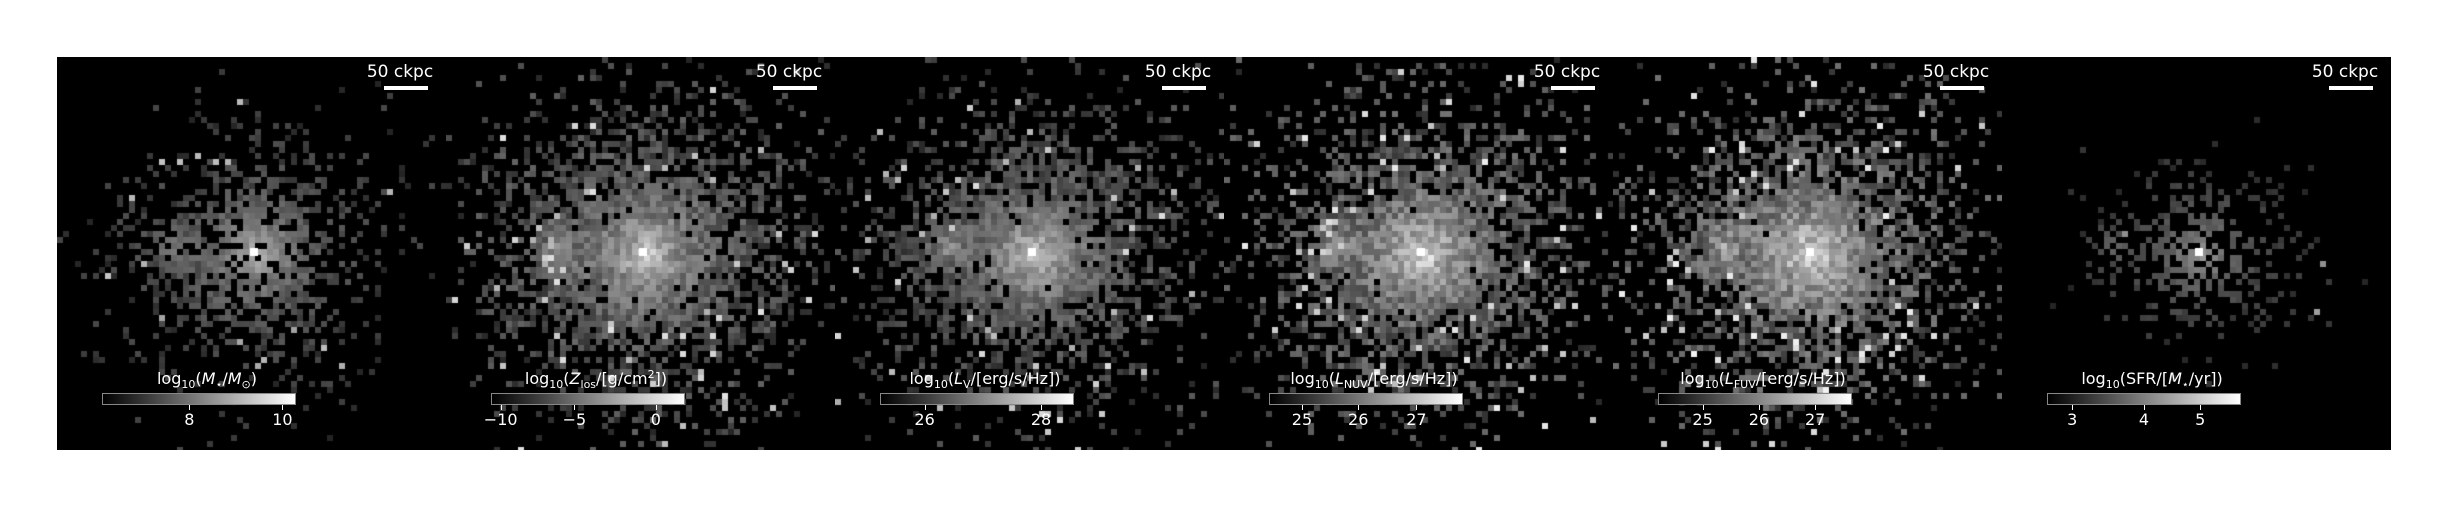 This screenshot has height=507, width=2444. I want to click on colorbar-label: log10(SFR/[M⋆/yr]), so click(2152, 379).